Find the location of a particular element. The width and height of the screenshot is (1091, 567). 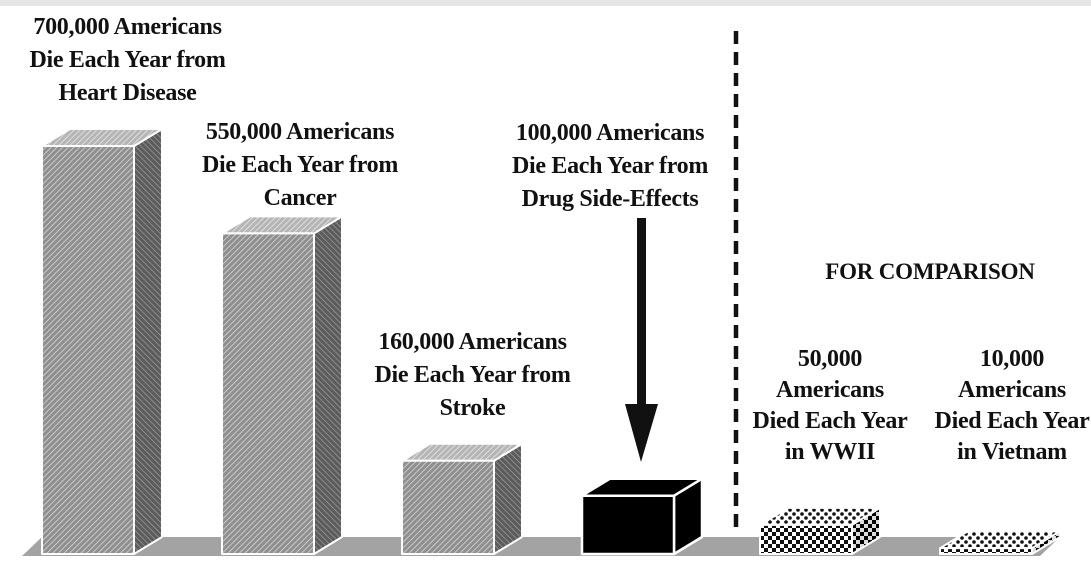

bar-label-line: Stroke is located at coordinates (472, 408).